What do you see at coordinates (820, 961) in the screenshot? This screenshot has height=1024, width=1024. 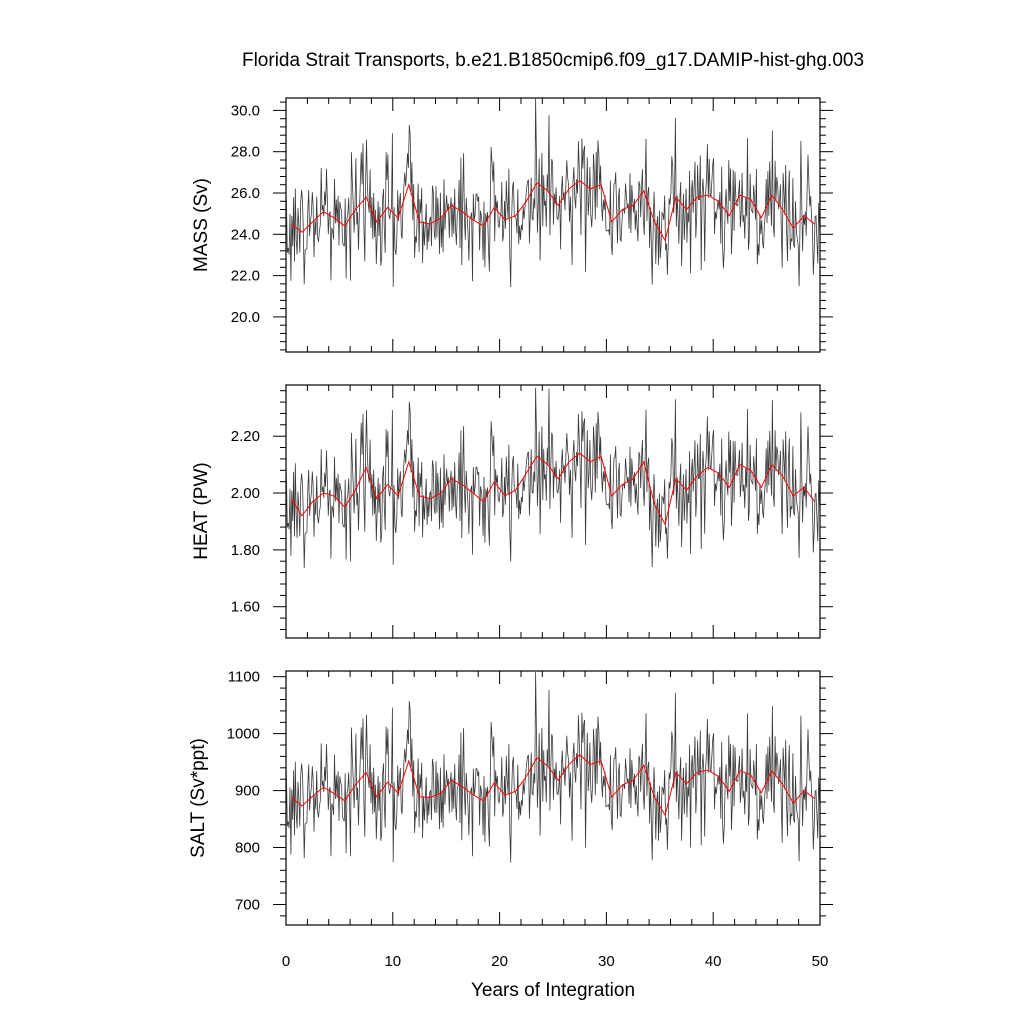 I see `x-tick-label: 50` at bounding box center [820, 961].